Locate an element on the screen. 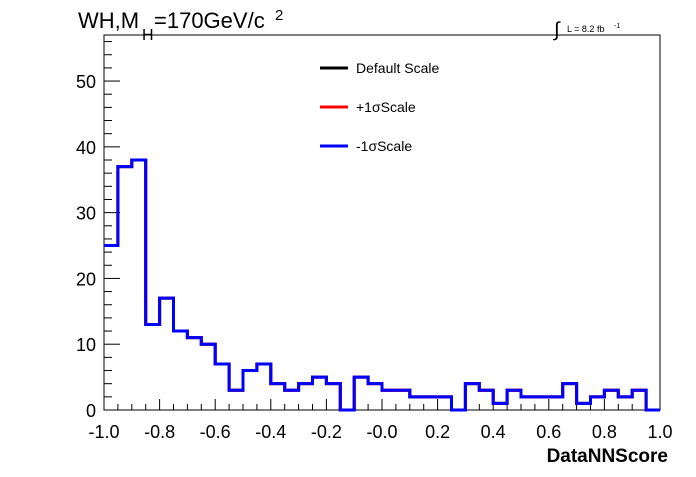 Image resolution: width=696 pixels, height=477 pixels. integral-icon: ∫ is located at coordinates (557, 30).